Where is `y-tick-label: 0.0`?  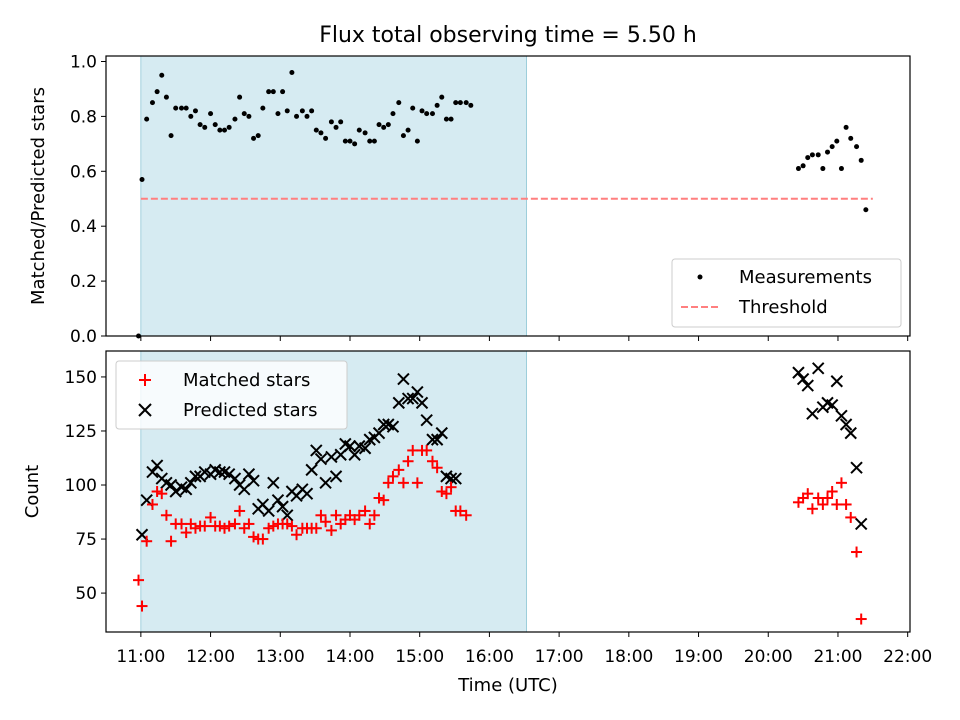 y-tick-label: 0.0 is located at coordinates (83, 337).